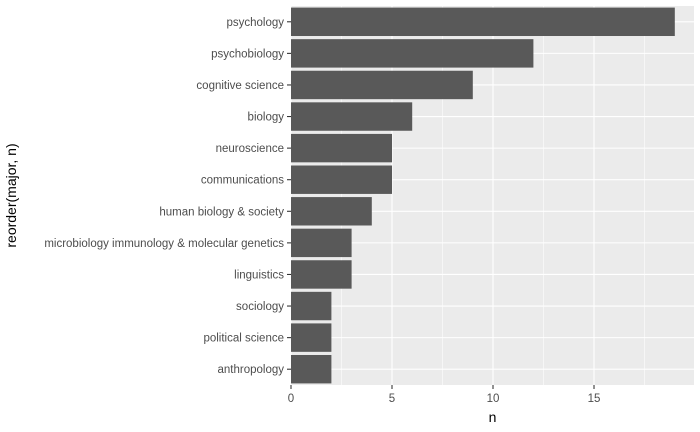  Describe the element at coordinates (240, 86) in the screenshot. I see `y-tick-label: cognitive science` at that location.